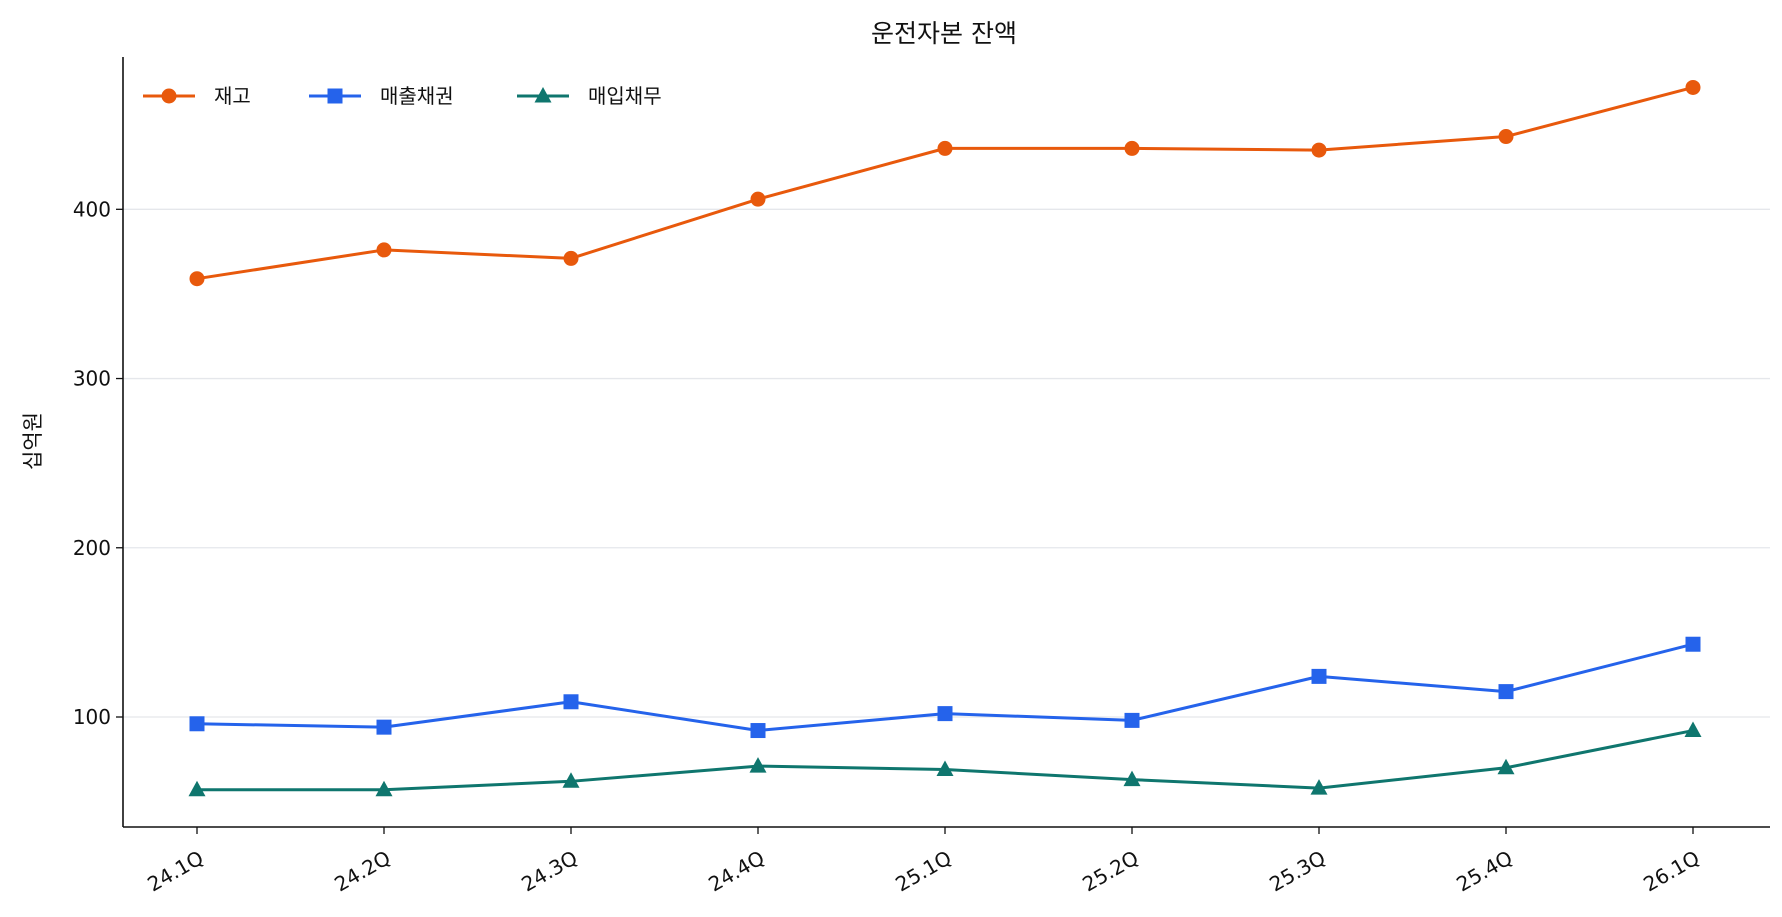  Describe the element at coordinates (92, 717) in the screenshot. I see `y-tick-label: 100` at that location.